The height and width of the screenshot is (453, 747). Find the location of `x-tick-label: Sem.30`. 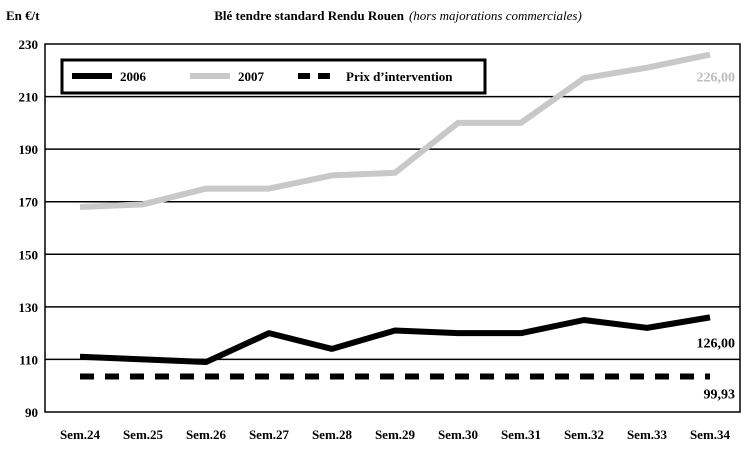

x-tick-label: Sem.30 is located at coordinates (458, 434).